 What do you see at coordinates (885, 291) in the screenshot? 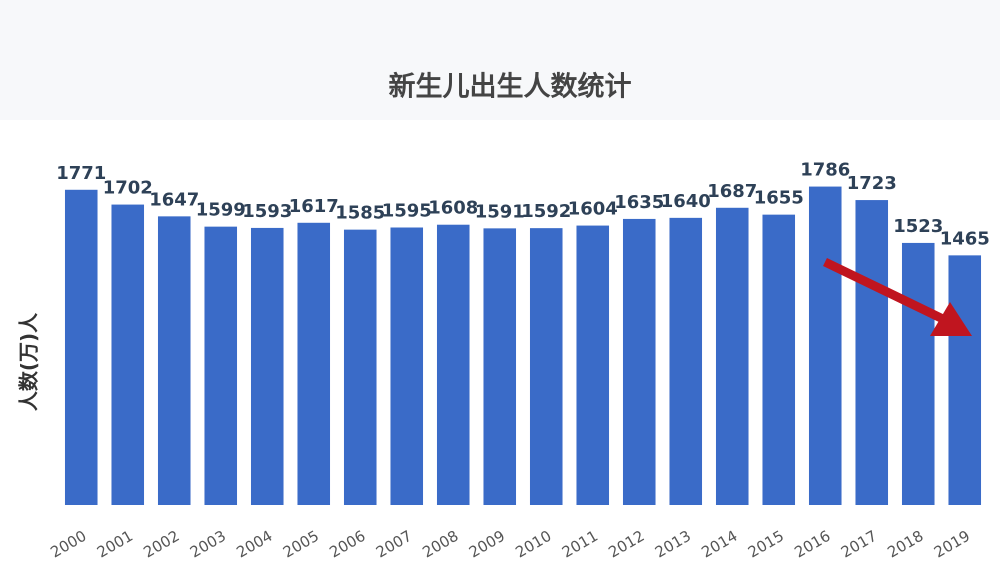
I see `arrow-shaft` at bounding box center [885, 291].